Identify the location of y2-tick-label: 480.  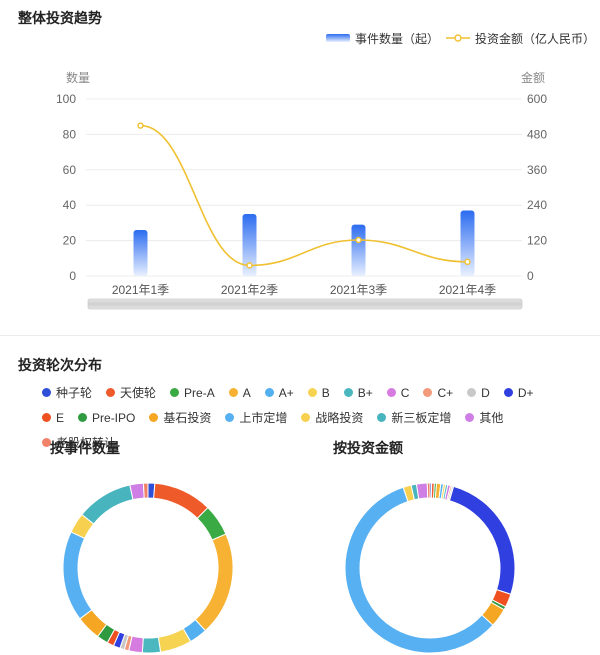
(537, 134).